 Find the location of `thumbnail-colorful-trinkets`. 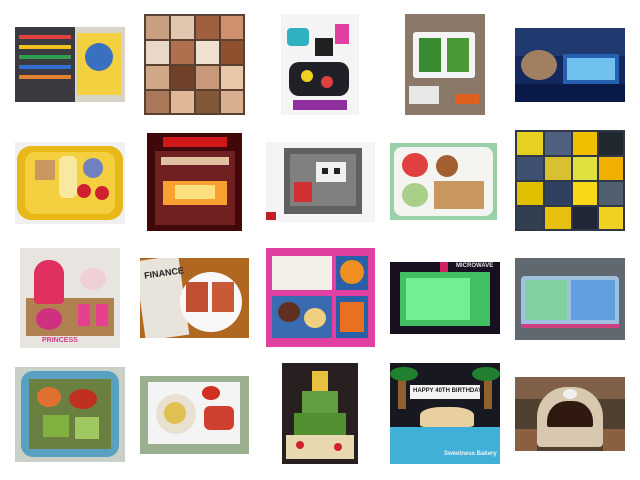

thumbnail-colorful-trinkets is located at coordinates (320, 64).